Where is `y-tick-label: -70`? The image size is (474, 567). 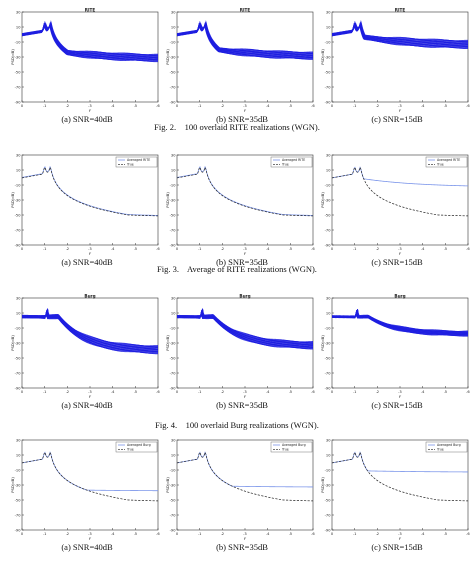 y-tick-label: -70 is located at coordinates (173, 373).